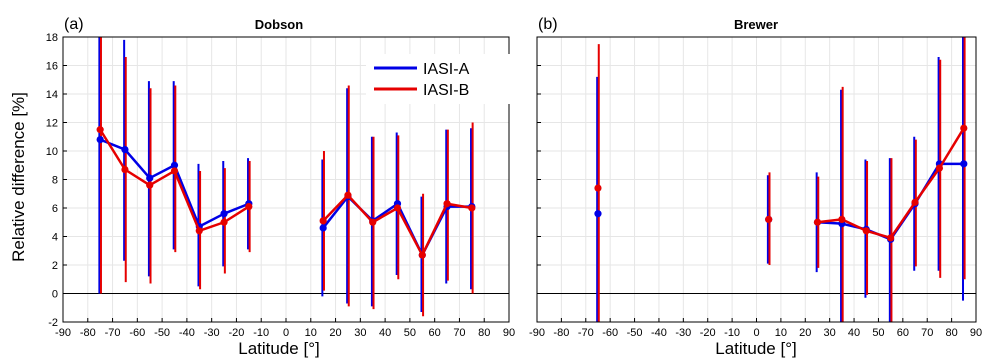  I want to click on panel-a-label: (a), so click(74, 24).